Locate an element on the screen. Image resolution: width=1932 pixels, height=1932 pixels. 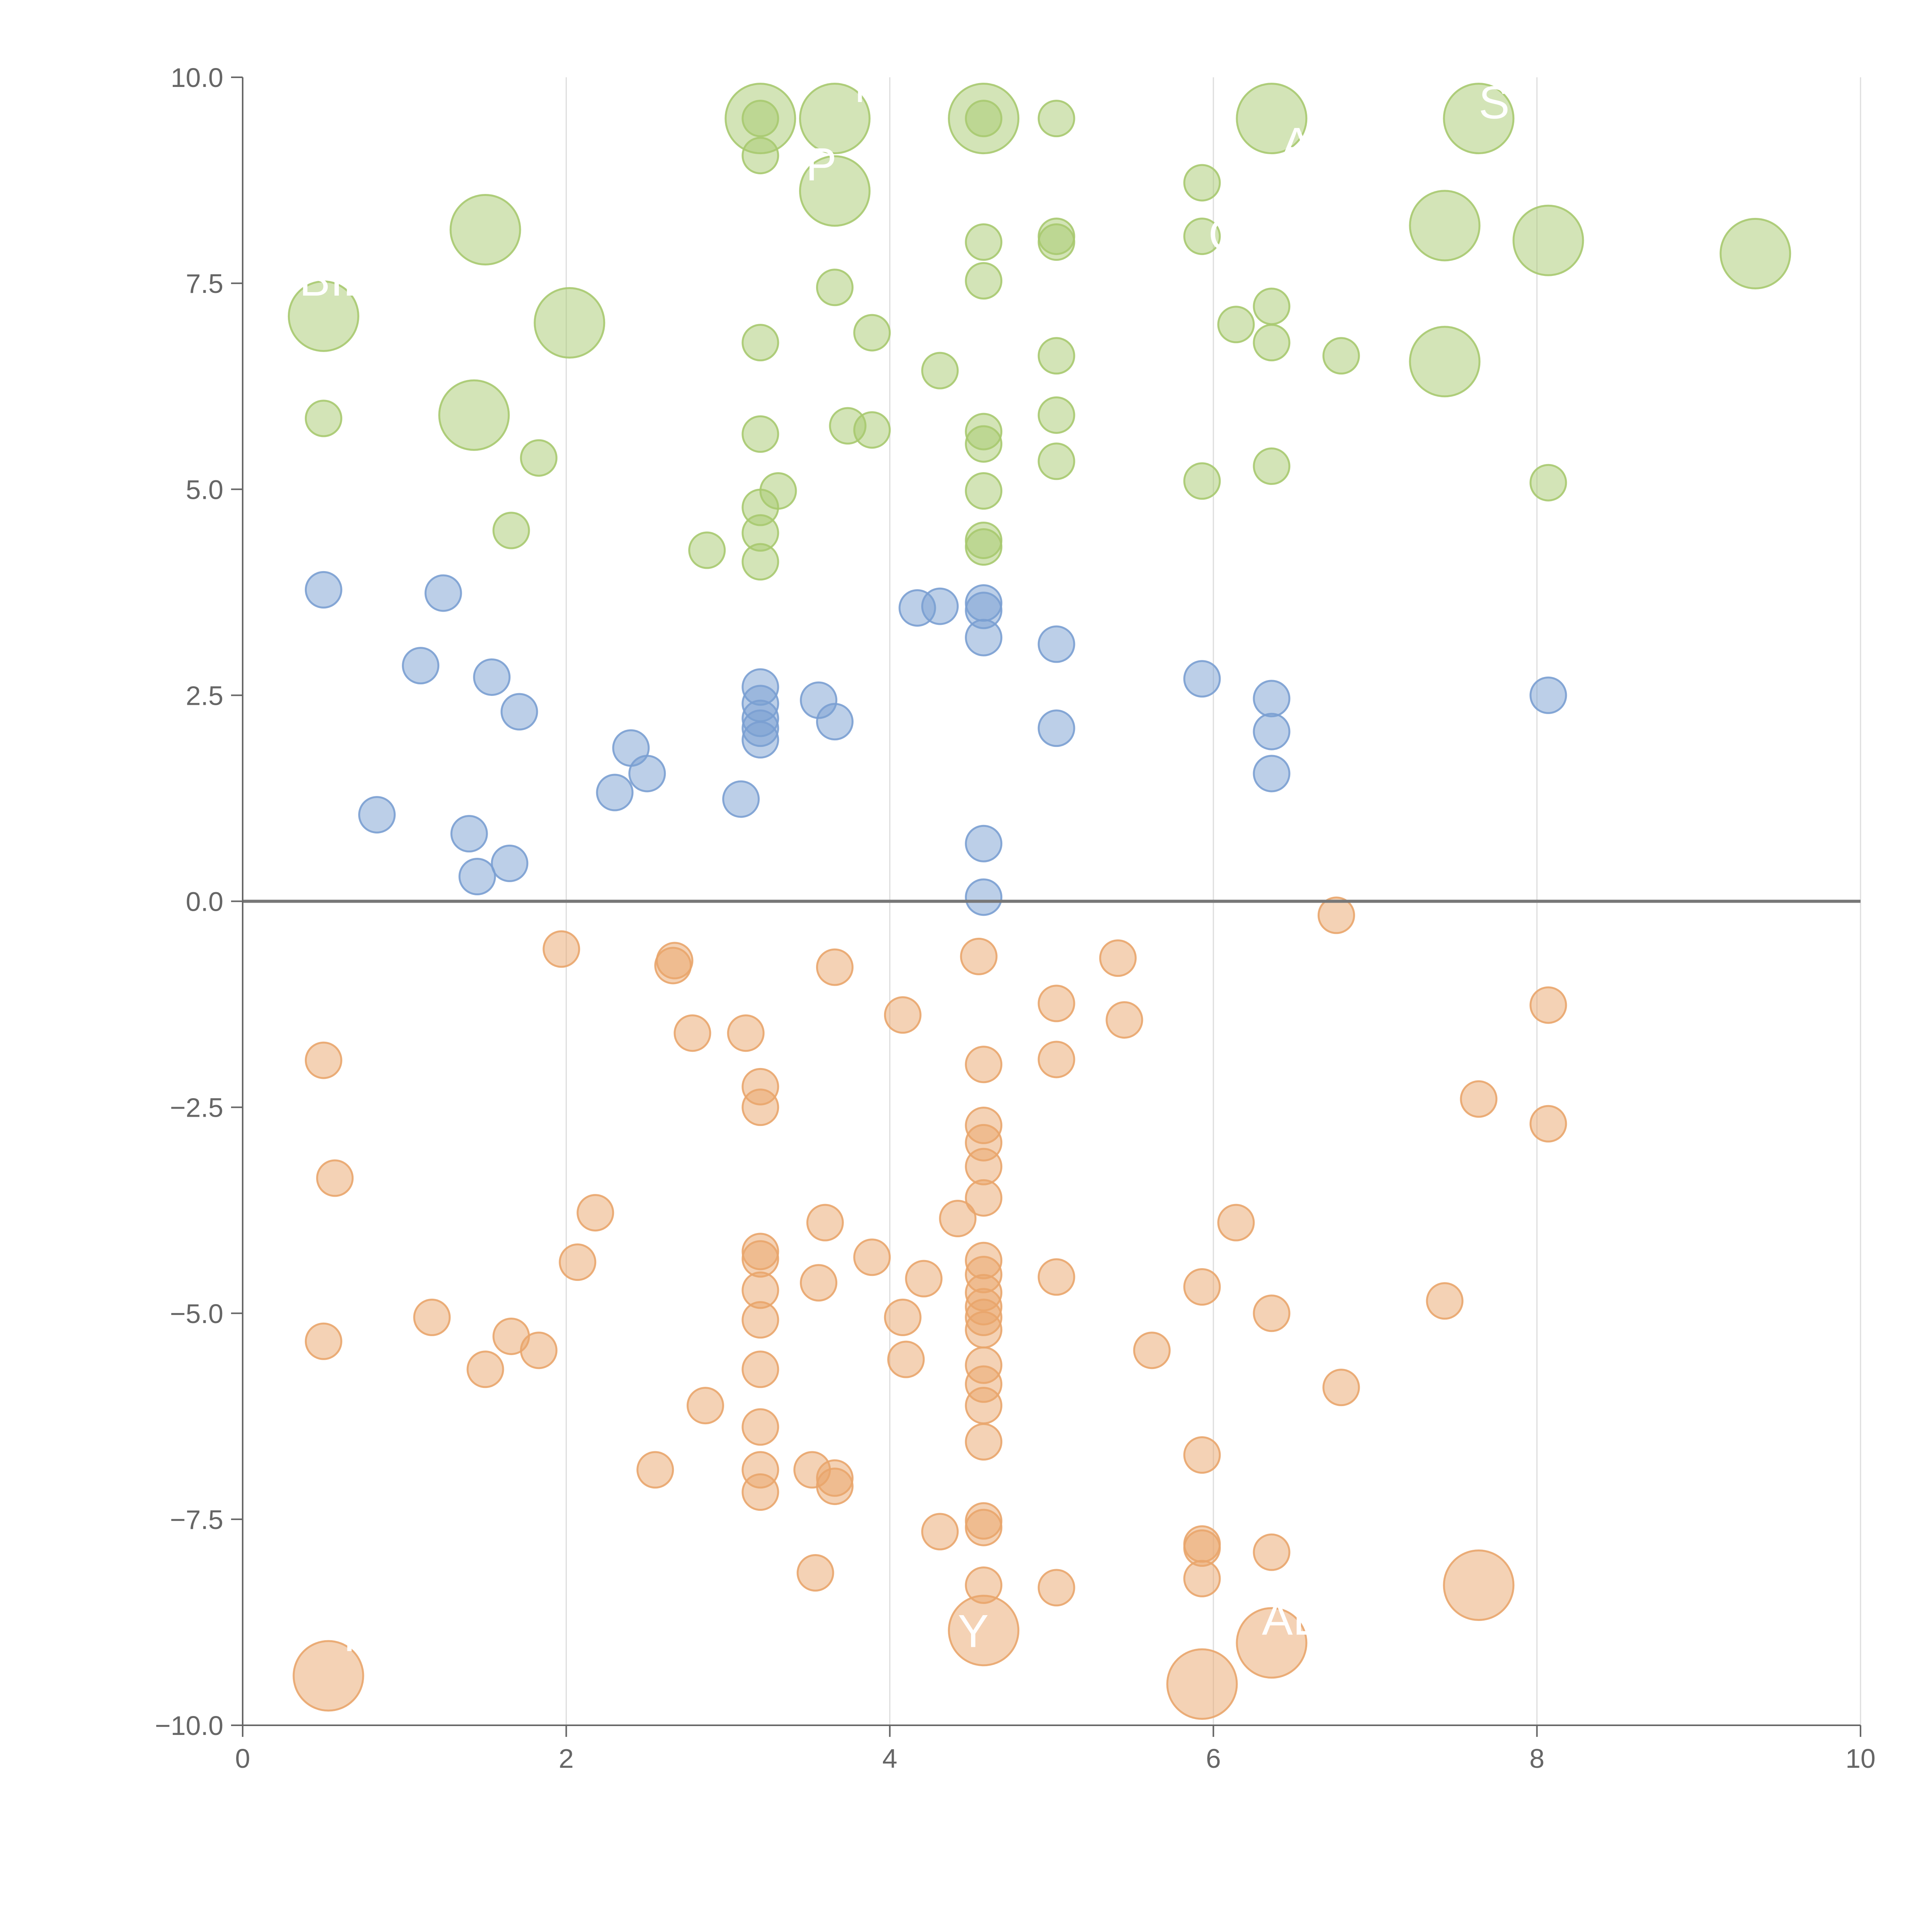
y-tick-label: −5.0 is located at coordinates (197, 1314).